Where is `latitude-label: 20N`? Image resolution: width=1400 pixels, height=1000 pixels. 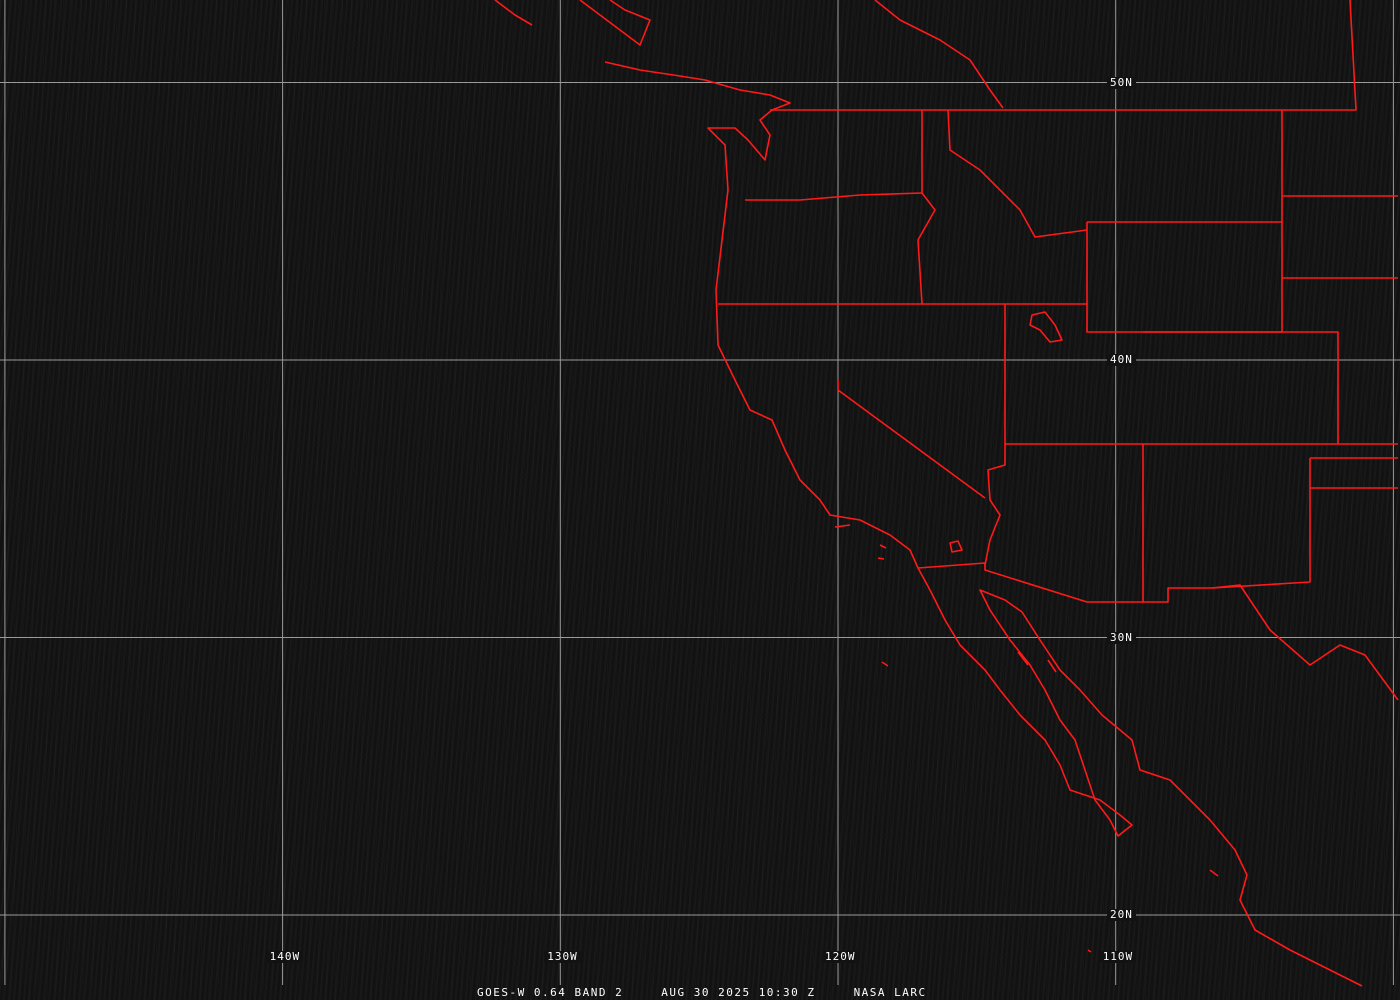 latitude-label: 20N is located at coordinates (1121, 915).